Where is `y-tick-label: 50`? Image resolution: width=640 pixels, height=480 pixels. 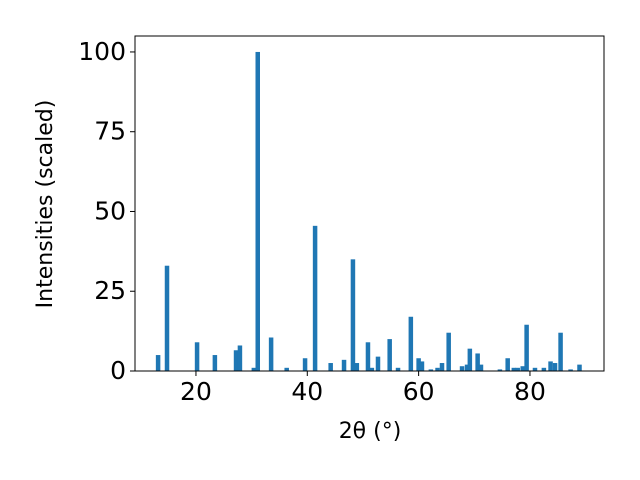 y-tick-label: 50 is located at coordinates (110, 210).